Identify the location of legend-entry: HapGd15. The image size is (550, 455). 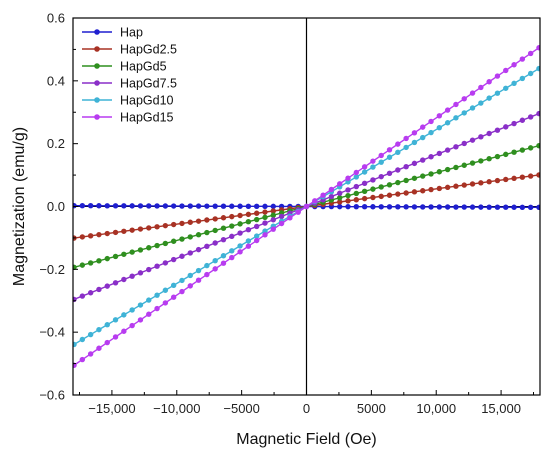
(128, 118).